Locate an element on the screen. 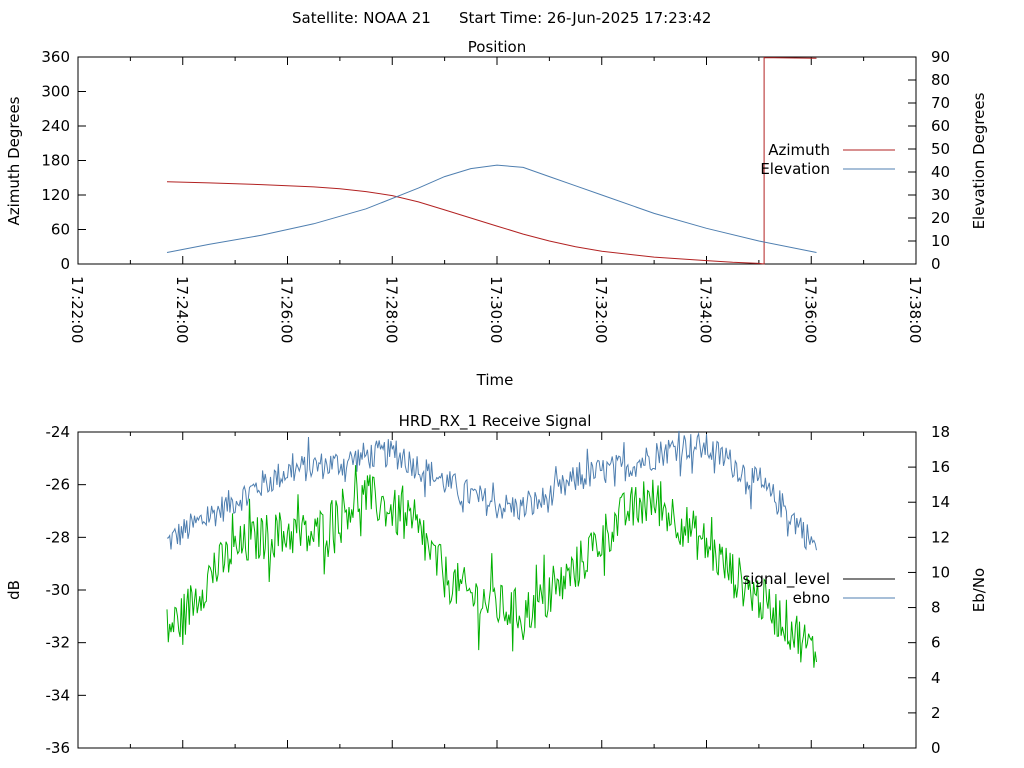 This screenshot has width=1024, height=768. y-tick-label: -36 is located at coordinates (58, 748).